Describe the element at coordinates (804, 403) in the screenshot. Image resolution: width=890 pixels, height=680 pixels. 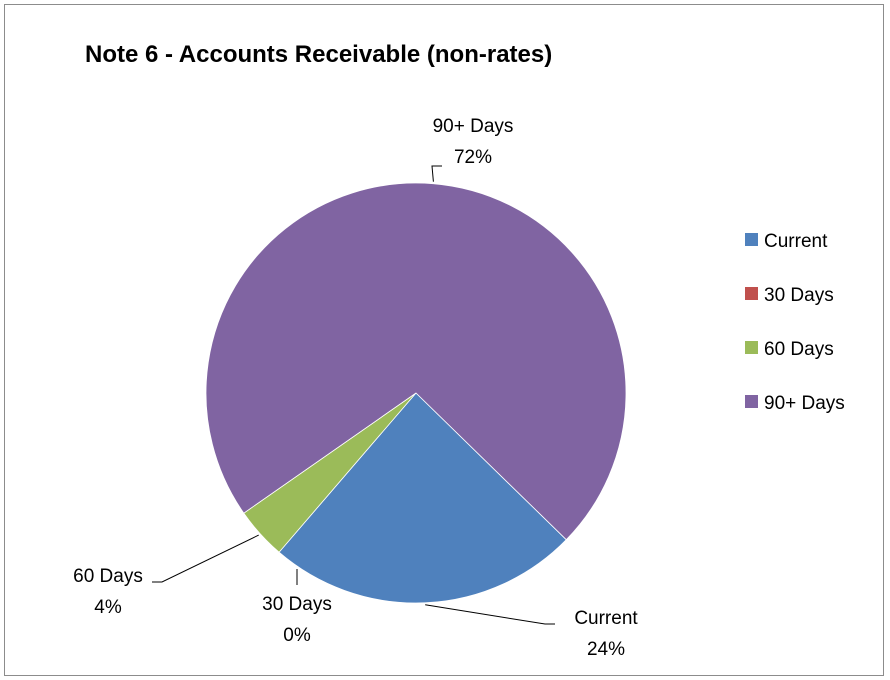
I see `legend-label-90-plus-days: 90+ Days` at that location.